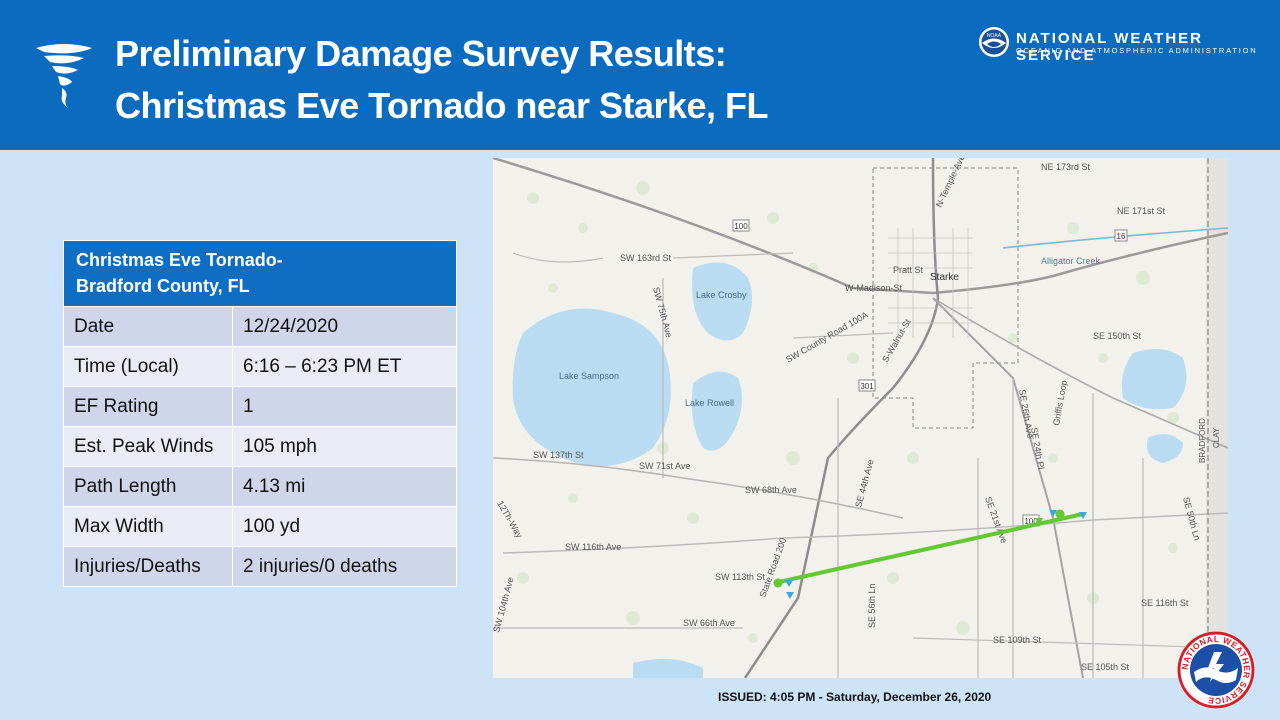 The width and height of the screenshot is (1280, 720). What do you see at coordinates (504, 605) in the screenshot?
I see `map-label-sw104: SW 104th Ave` at bounding box center [504, 605].